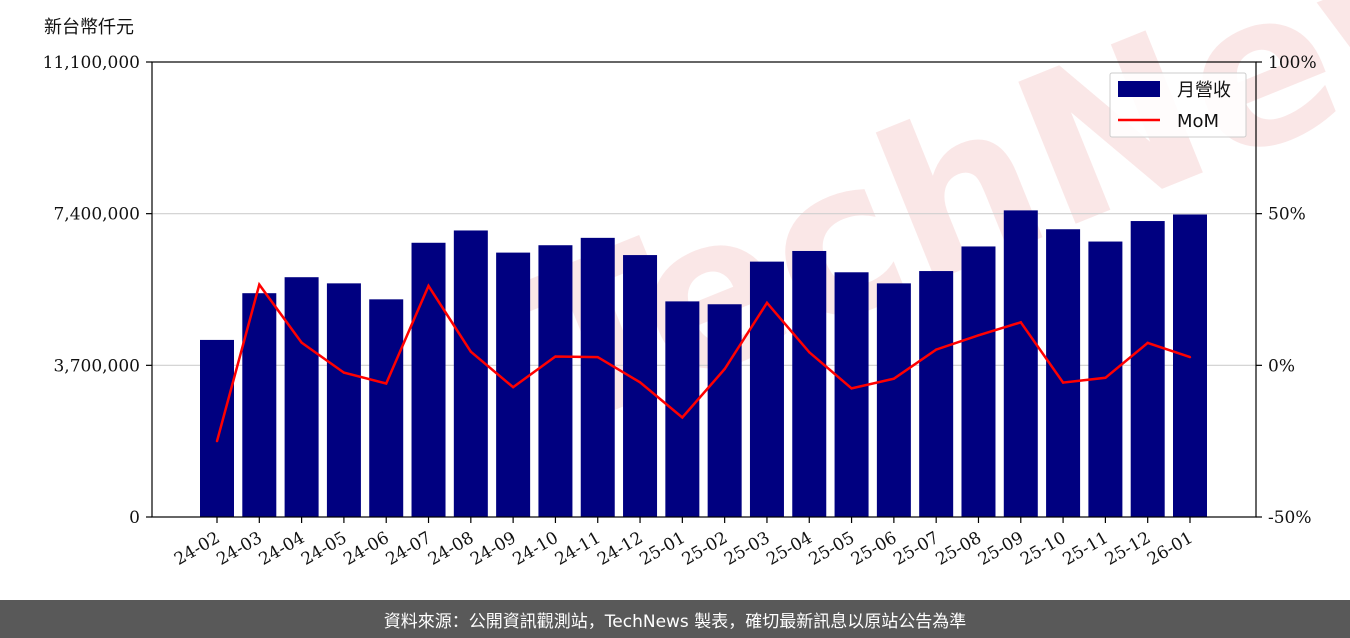  What do you see at coordinates (91, 63) in the screenshot?
I see `left-tick-label-3: 11,100,000` at bounding box center [91, 63].